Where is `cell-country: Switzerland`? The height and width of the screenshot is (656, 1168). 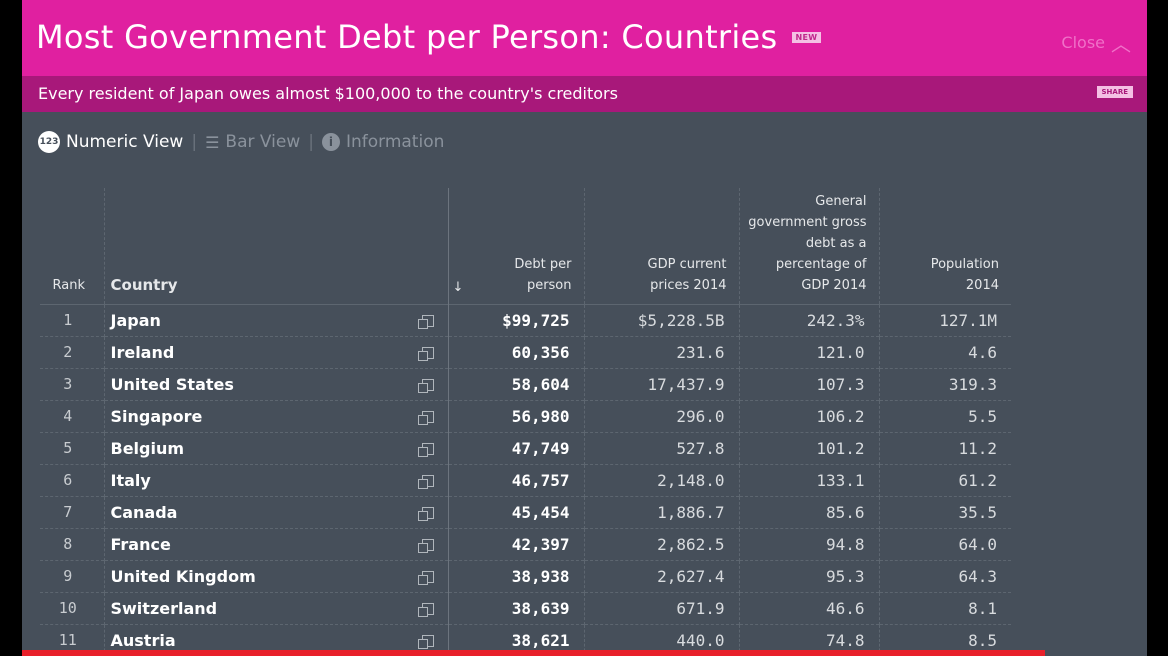
cell-country: Switzerland is located at coordinates (275, 607).